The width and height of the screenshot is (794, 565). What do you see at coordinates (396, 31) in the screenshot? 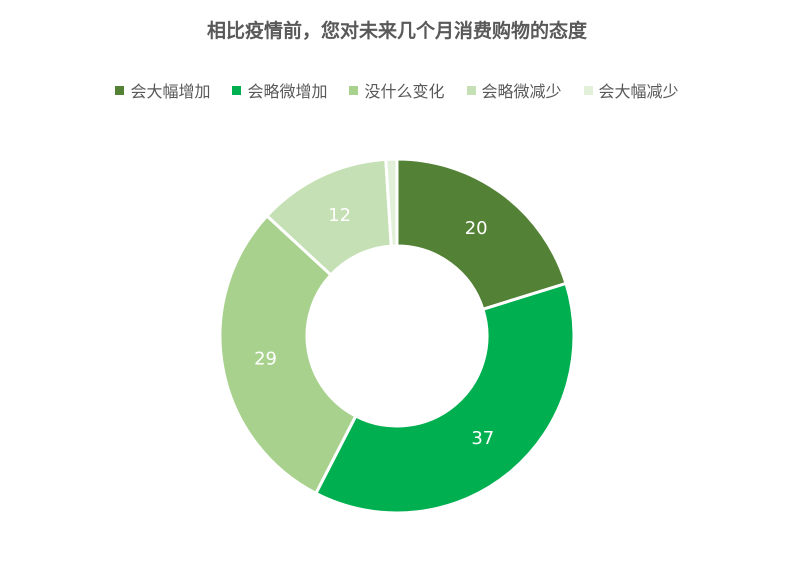
I see `chart-title: 相比疫情前，您对未来几个月消费购物的态度` at bounding box center [396, 31].